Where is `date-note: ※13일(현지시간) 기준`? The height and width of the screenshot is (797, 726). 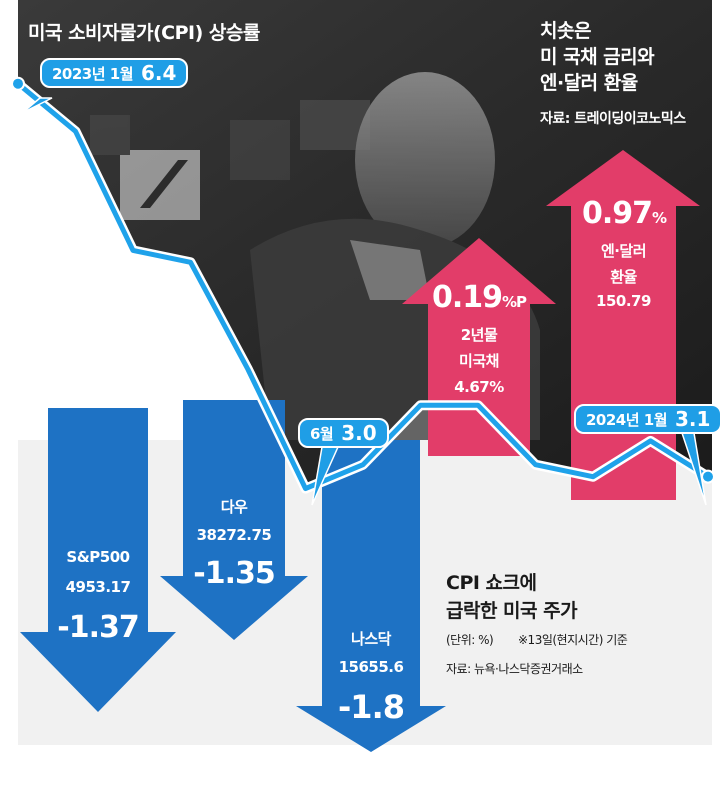
date-note: ※13일(현지시간) 기준 is located at coordinates (573, 640).